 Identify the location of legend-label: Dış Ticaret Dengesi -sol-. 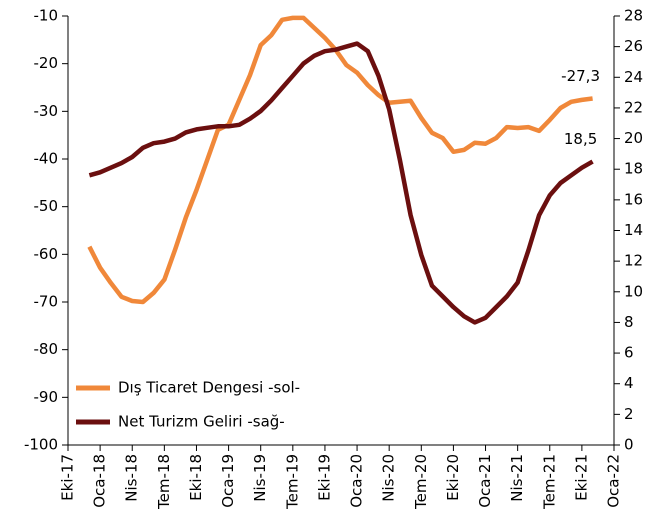
(209, 388).